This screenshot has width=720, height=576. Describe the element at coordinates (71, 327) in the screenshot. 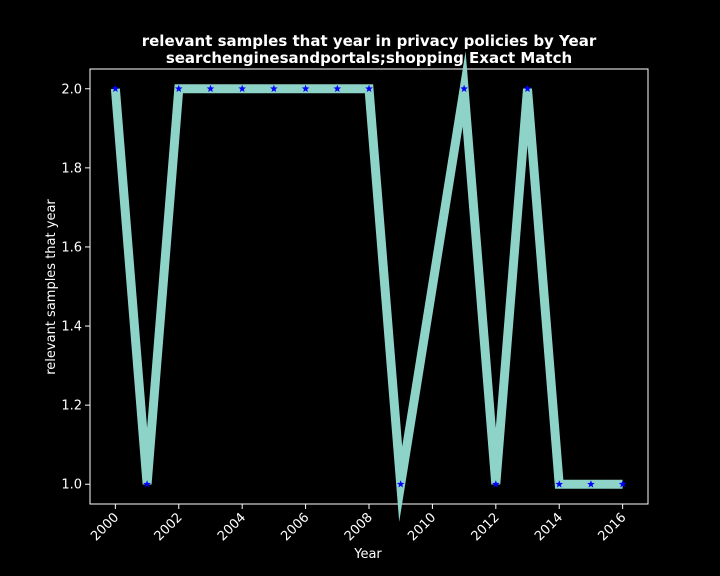

I see `y-tick-label: 1.4` at that location.